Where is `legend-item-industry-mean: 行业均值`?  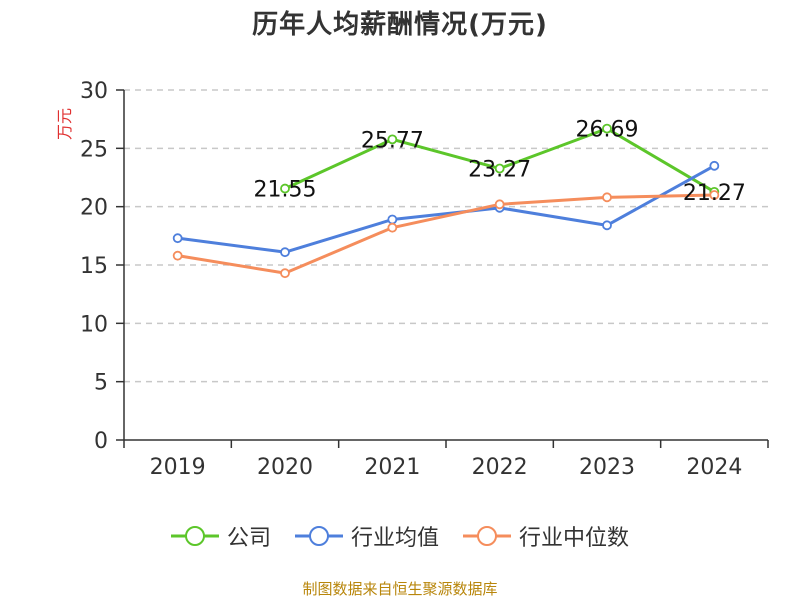
legend-item-industry-mean: 行业均值 is located at coordinates (366, 536).